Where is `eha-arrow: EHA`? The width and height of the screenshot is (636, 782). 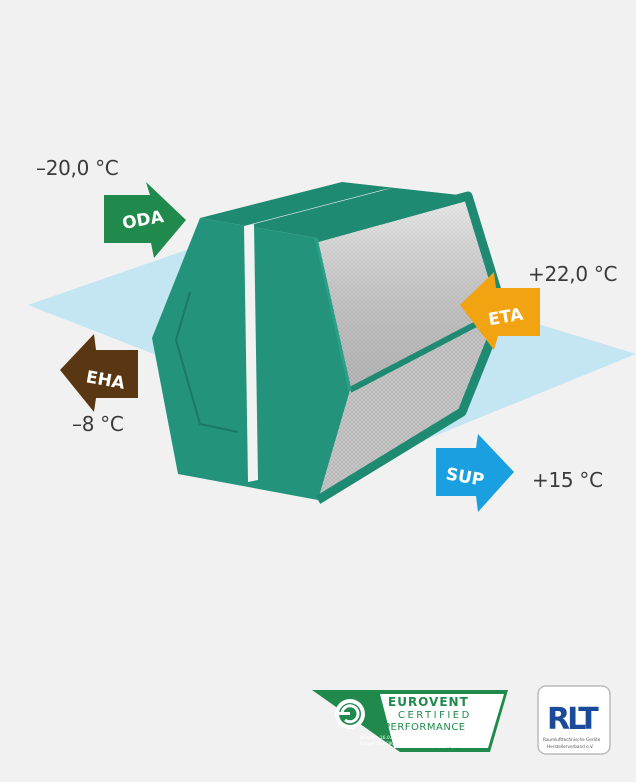 eha-arrow: EHA is located at coordinates (99, 373).